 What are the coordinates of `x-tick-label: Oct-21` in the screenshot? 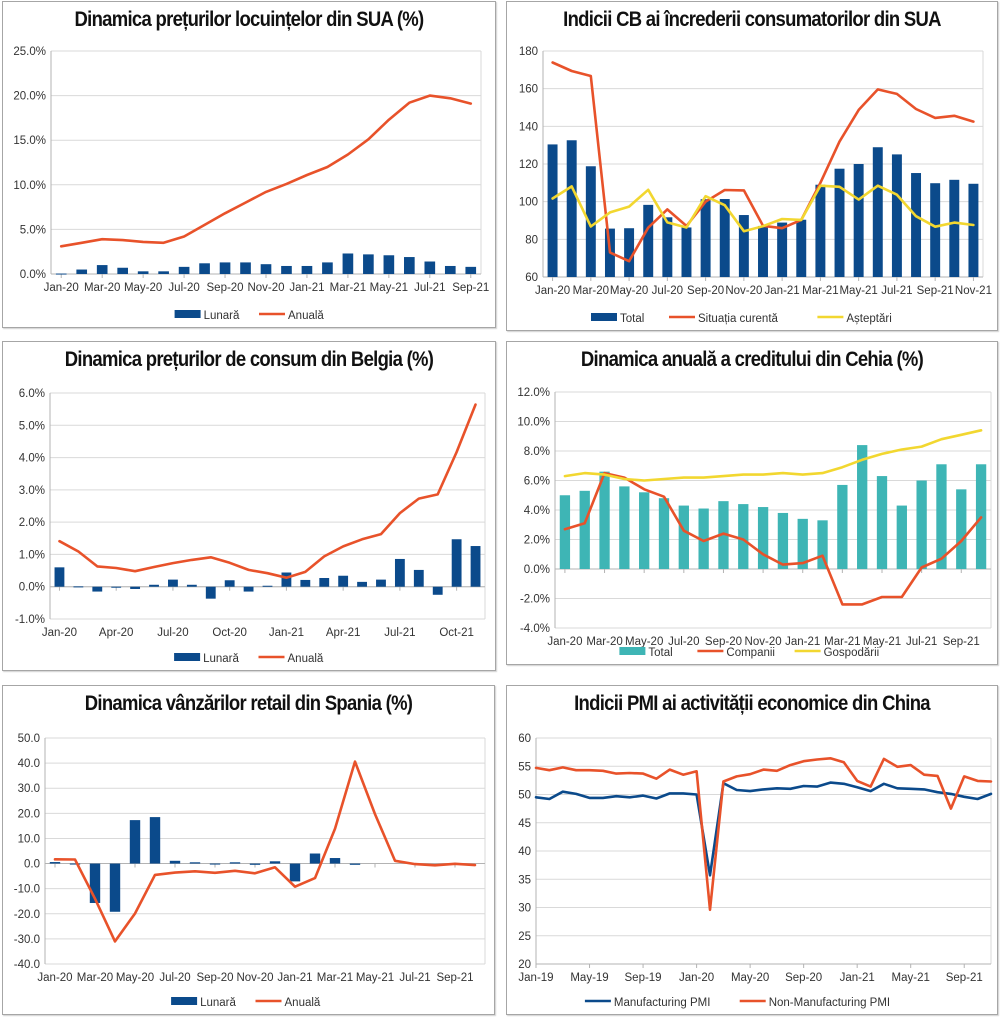 It's located at (456, 633).